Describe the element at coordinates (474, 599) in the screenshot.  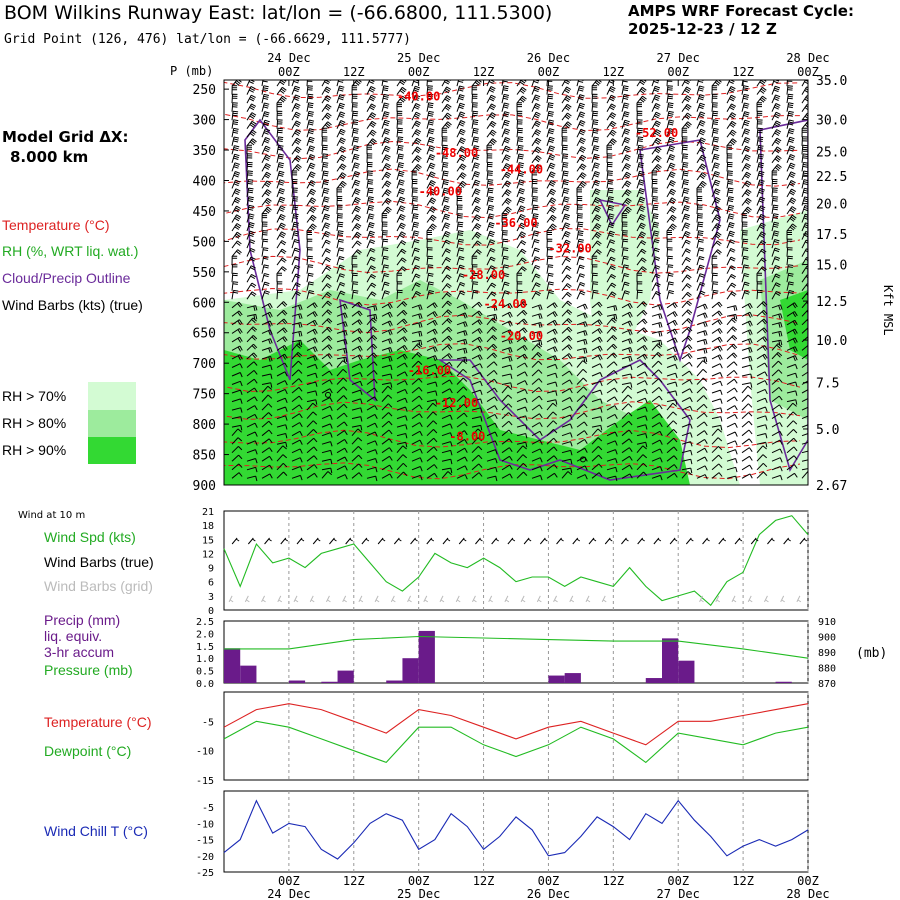
I see `wind-barb-grid` at that location.